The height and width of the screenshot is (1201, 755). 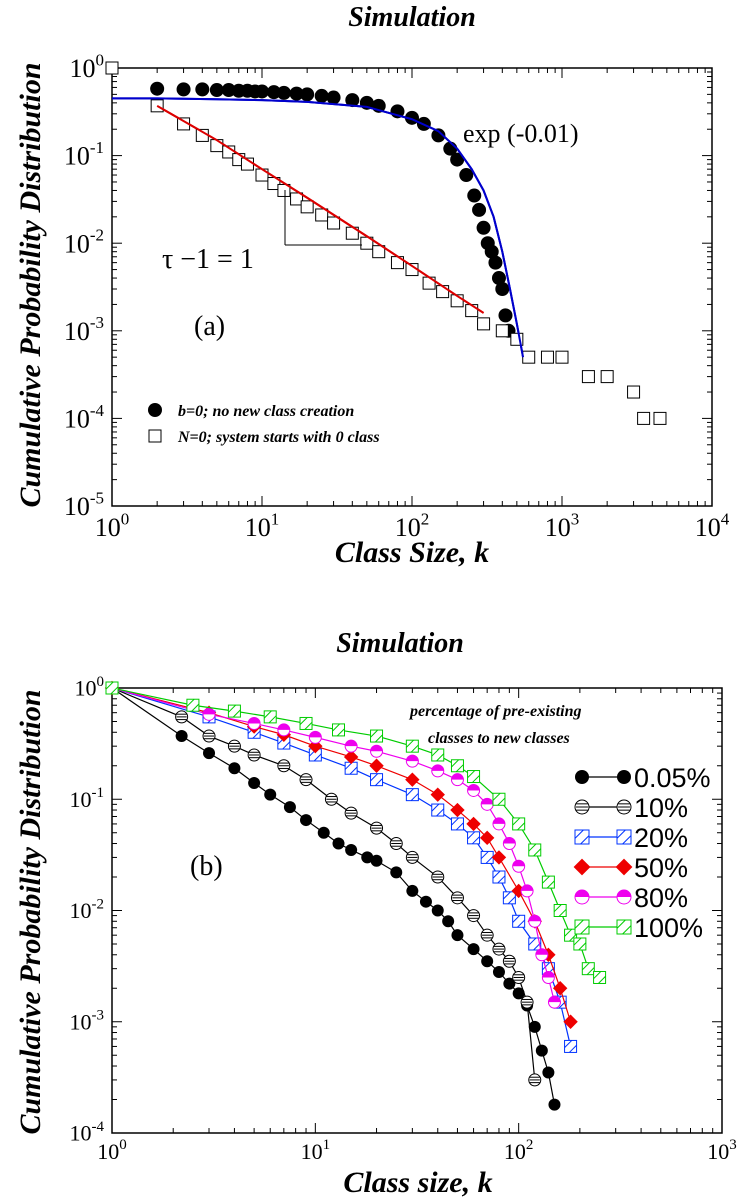 I want to click on tick-label: 10⁻³, so click(x=87, y=1021).